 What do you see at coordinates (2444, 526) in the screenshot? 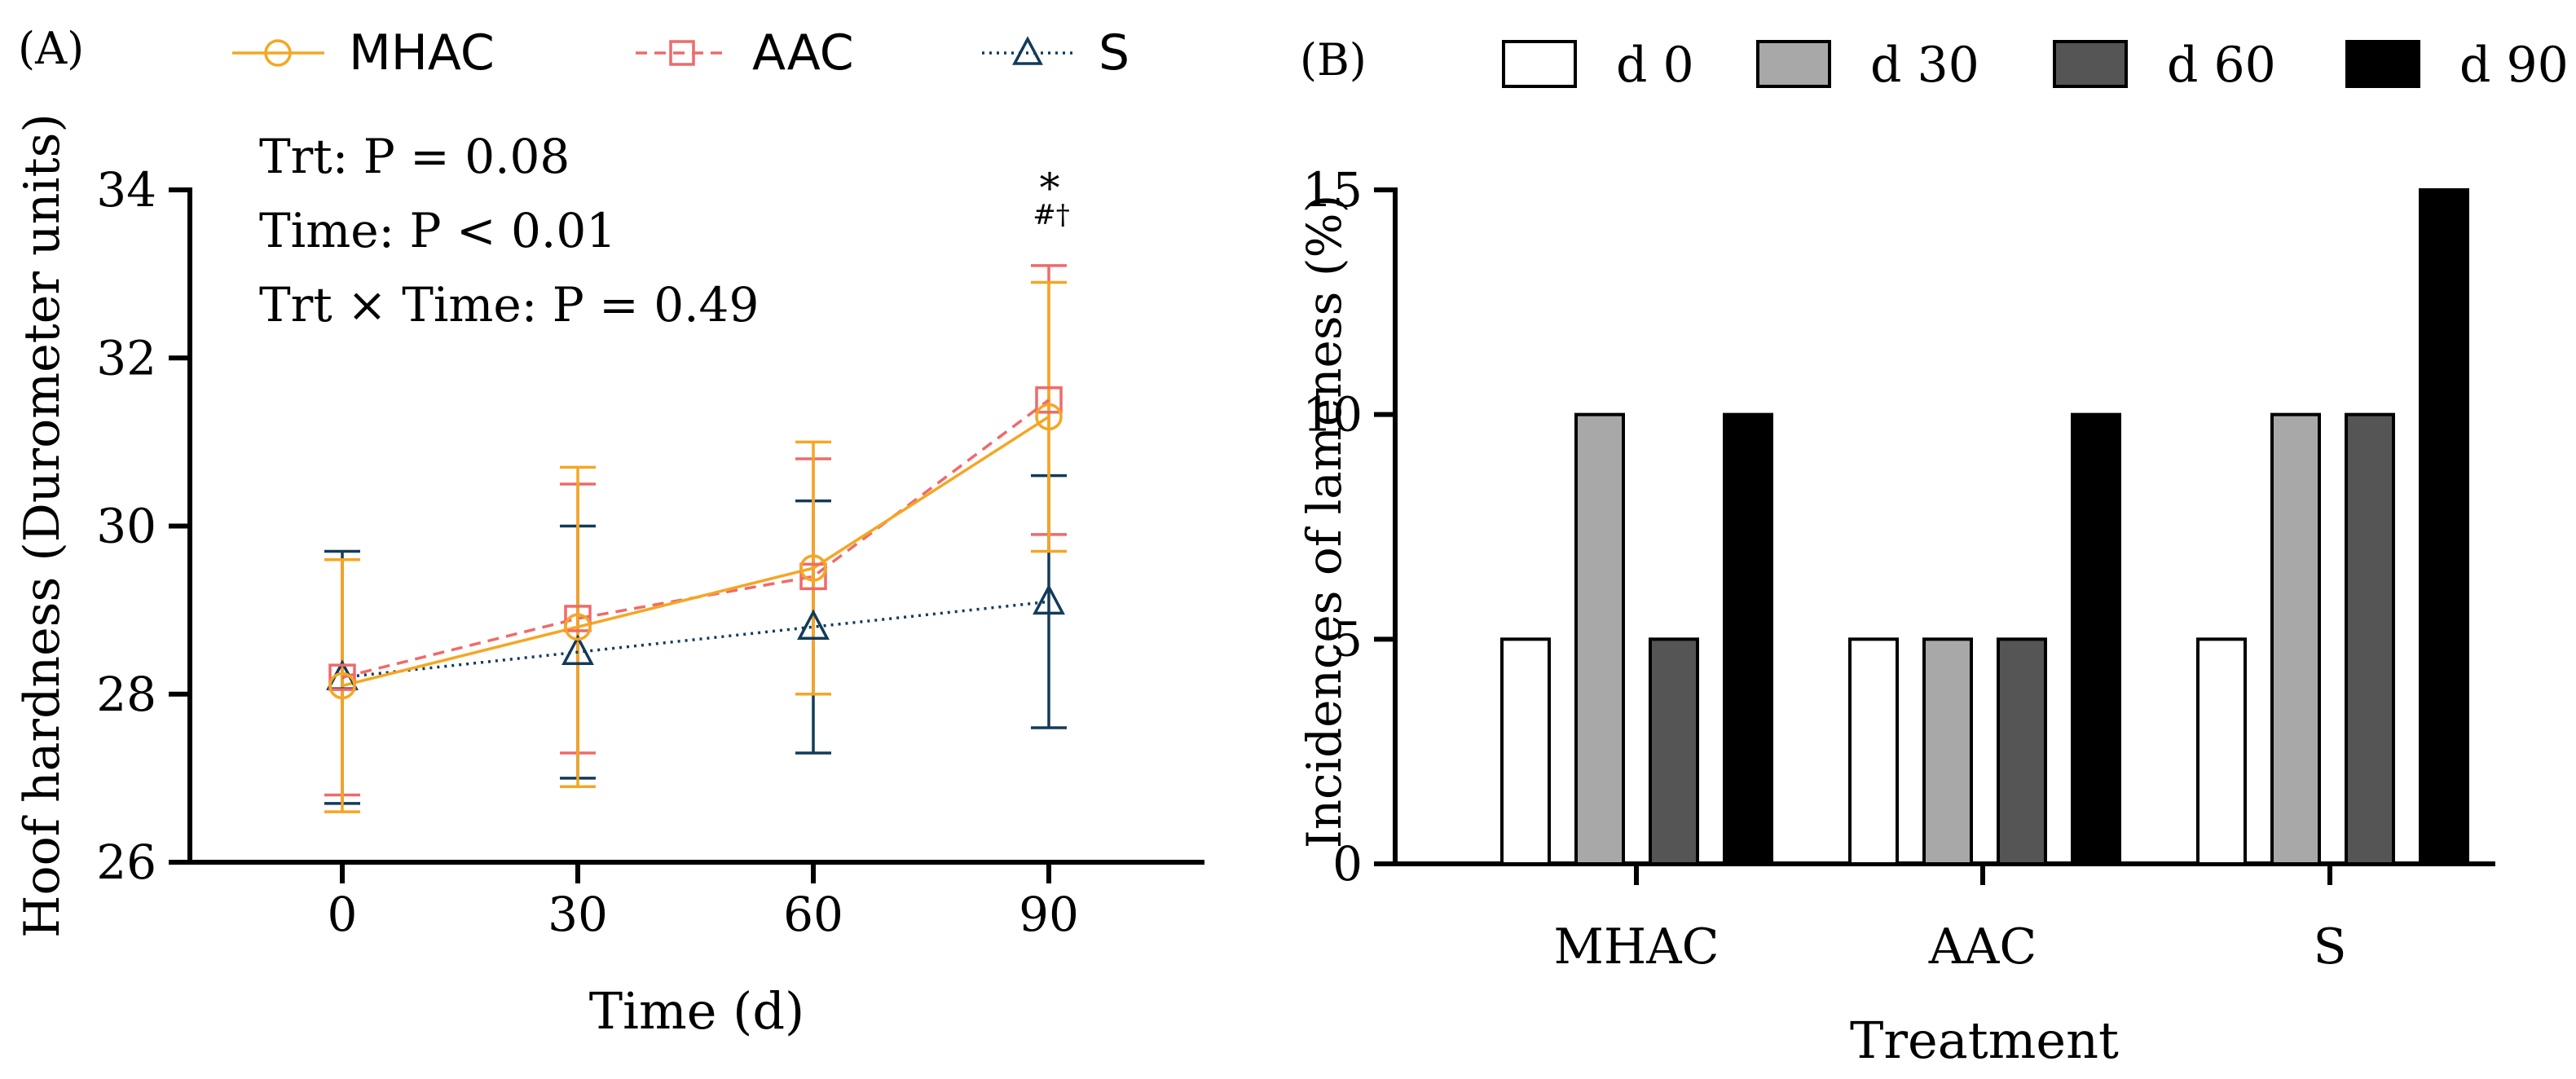
I see `bar-s-d90` at bounding box center [2444, 526].